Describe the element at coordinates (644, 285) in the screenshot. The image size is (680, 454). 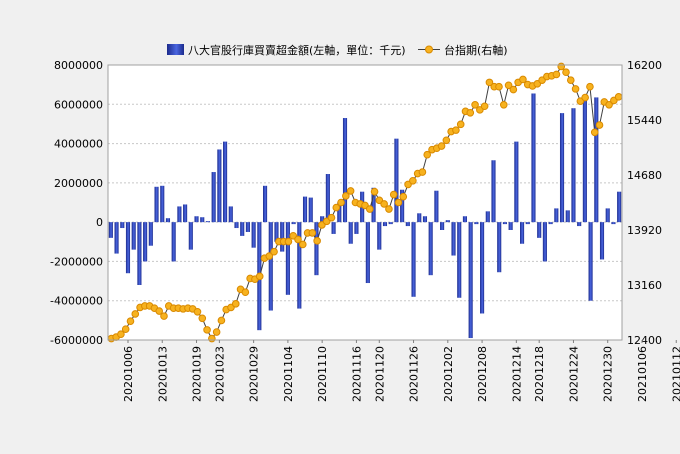
I see `right-axis-tick-label: 13160` at that location.